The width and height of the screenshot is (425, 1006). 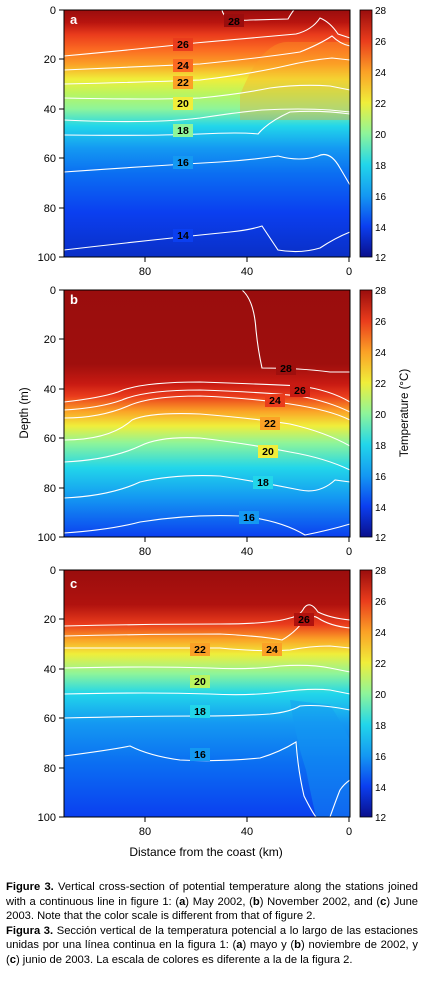 I want to click on y-tick: 20, so click(x=50, y=340).